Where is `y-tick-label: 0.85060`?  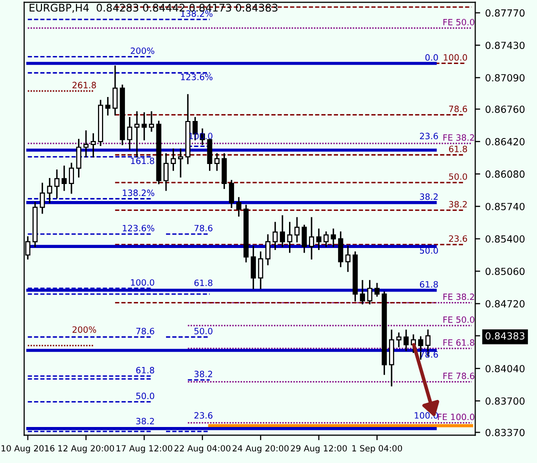
y-tick-label: 0.85060 is located at coordinates (505, 272).